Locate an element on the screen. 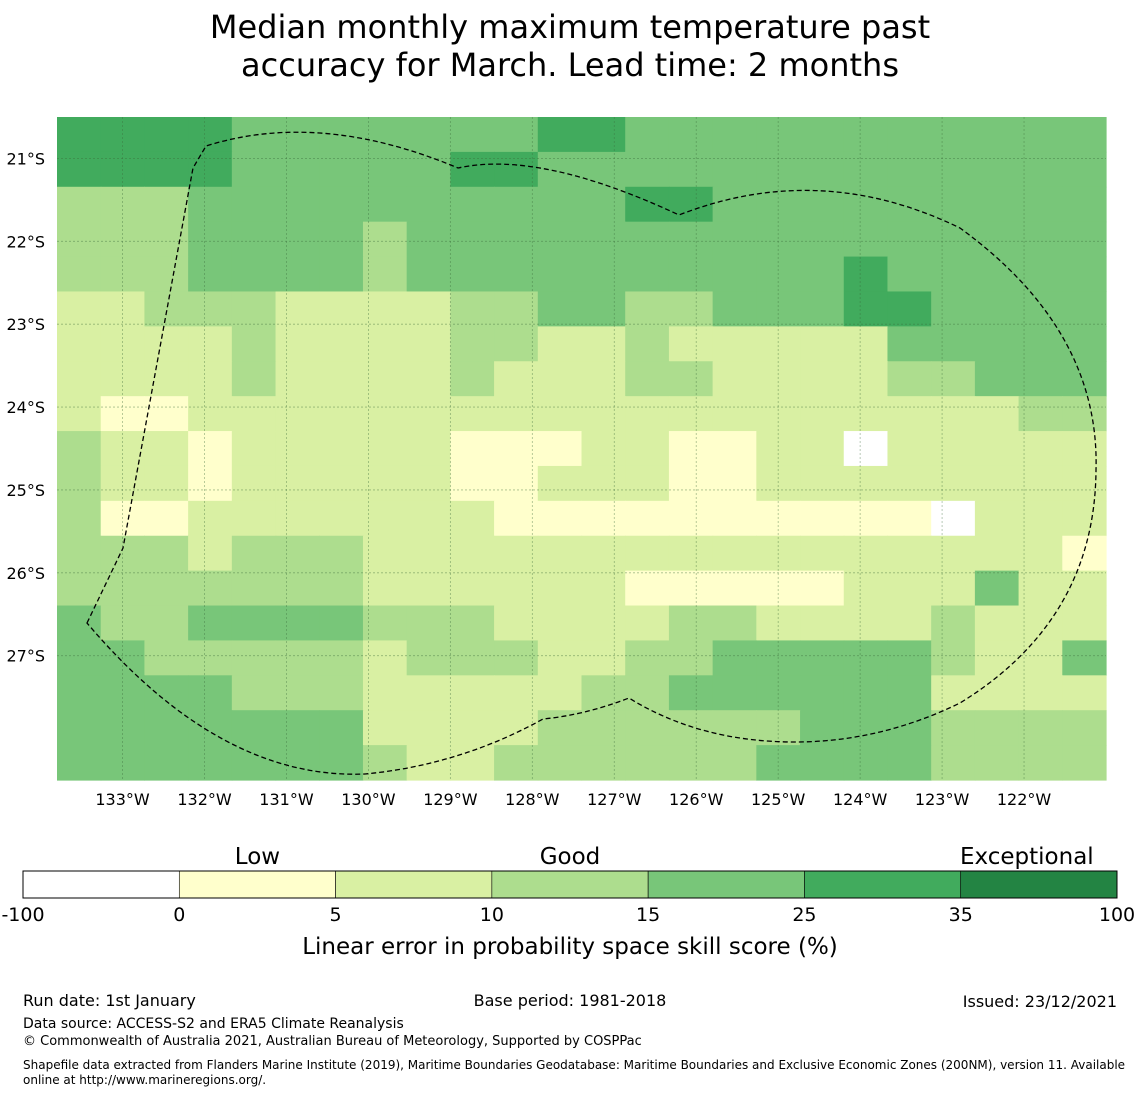  x-tick-label: 125°W is located at coordinates (778, 799).